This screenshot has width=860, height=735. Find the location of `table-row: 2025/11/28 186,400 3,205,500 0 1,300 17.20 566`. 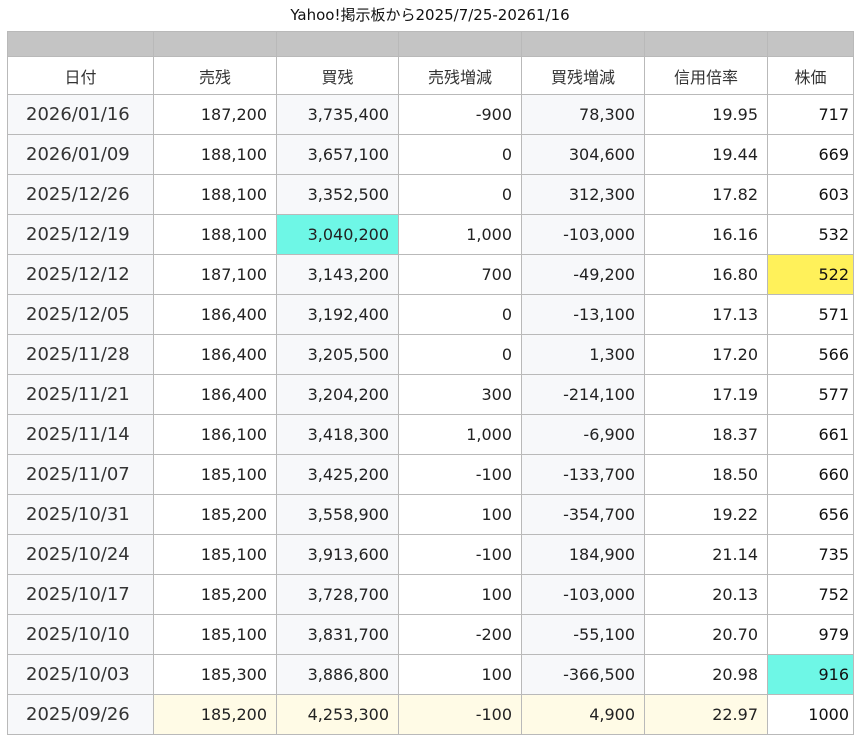

table-row: 2025/11/28 186,400 3,205,500 0 1,300 17.20 566 is located at coordinates (430, 354).